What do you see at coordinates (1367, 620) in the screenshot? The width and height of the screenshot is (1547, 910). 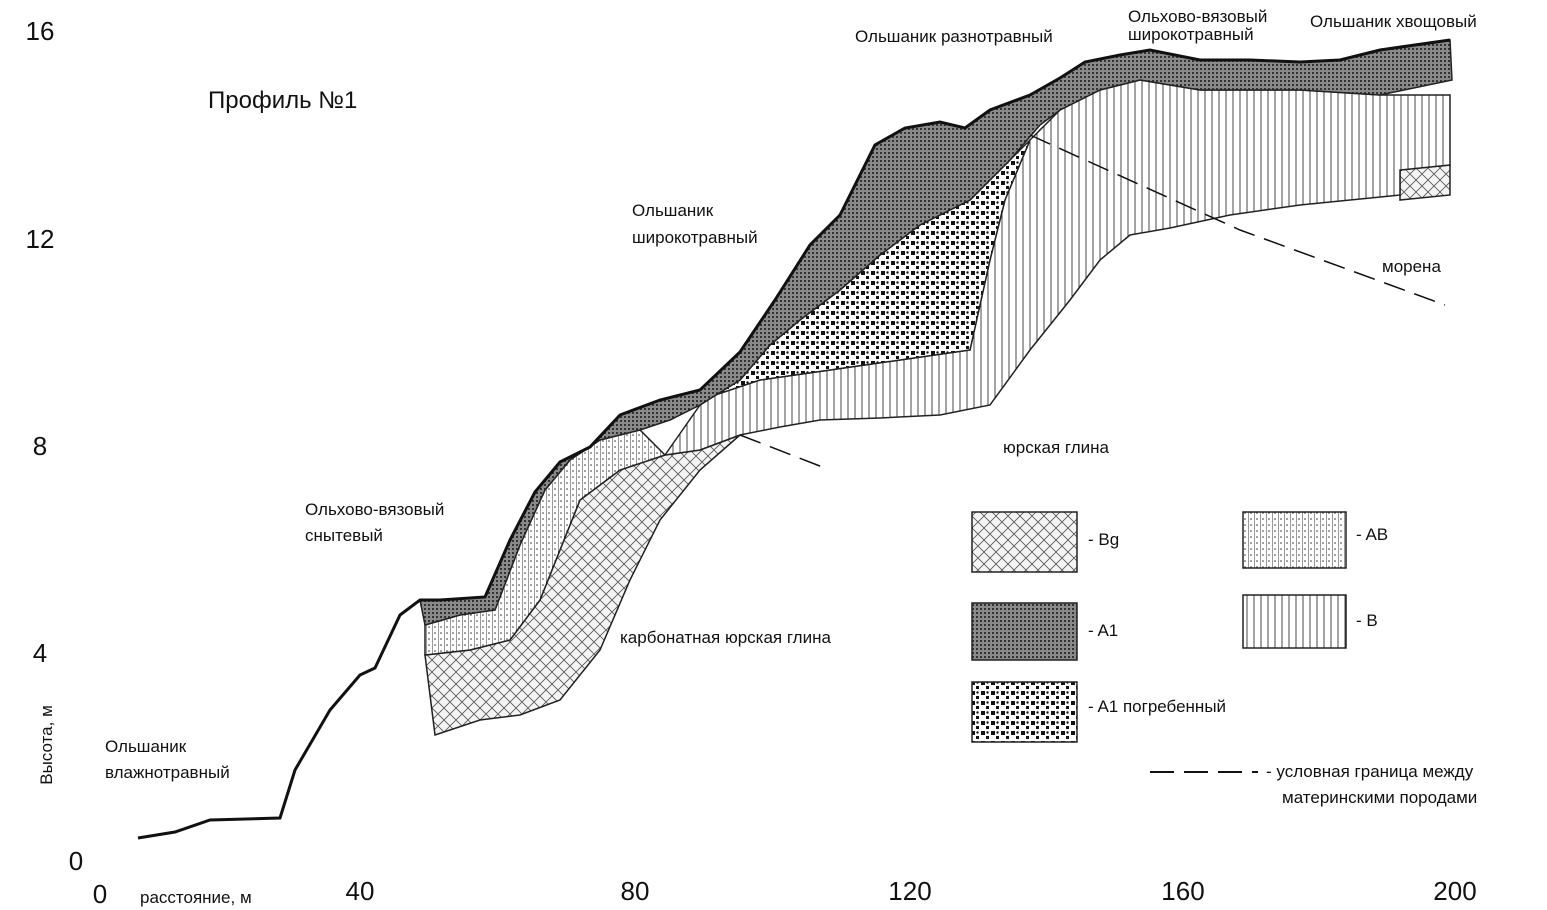 I see `legend-label: - B` at bounding box center [1367, 620].